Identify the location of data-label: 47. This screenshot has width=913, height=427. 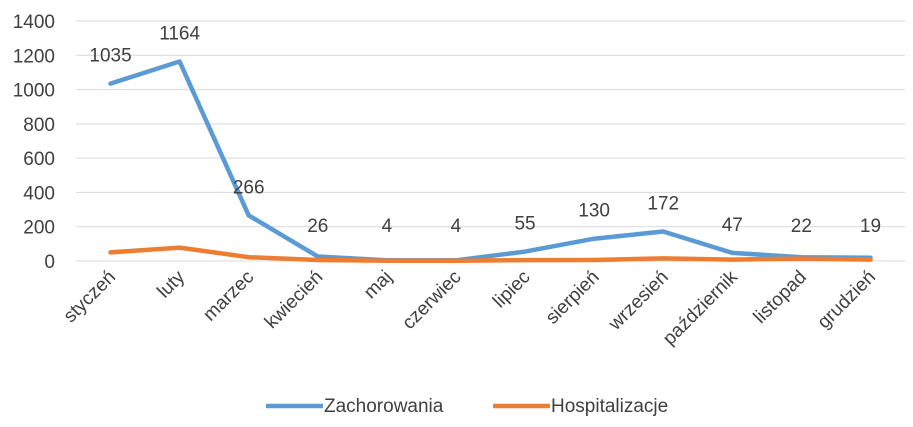
(732, 225).